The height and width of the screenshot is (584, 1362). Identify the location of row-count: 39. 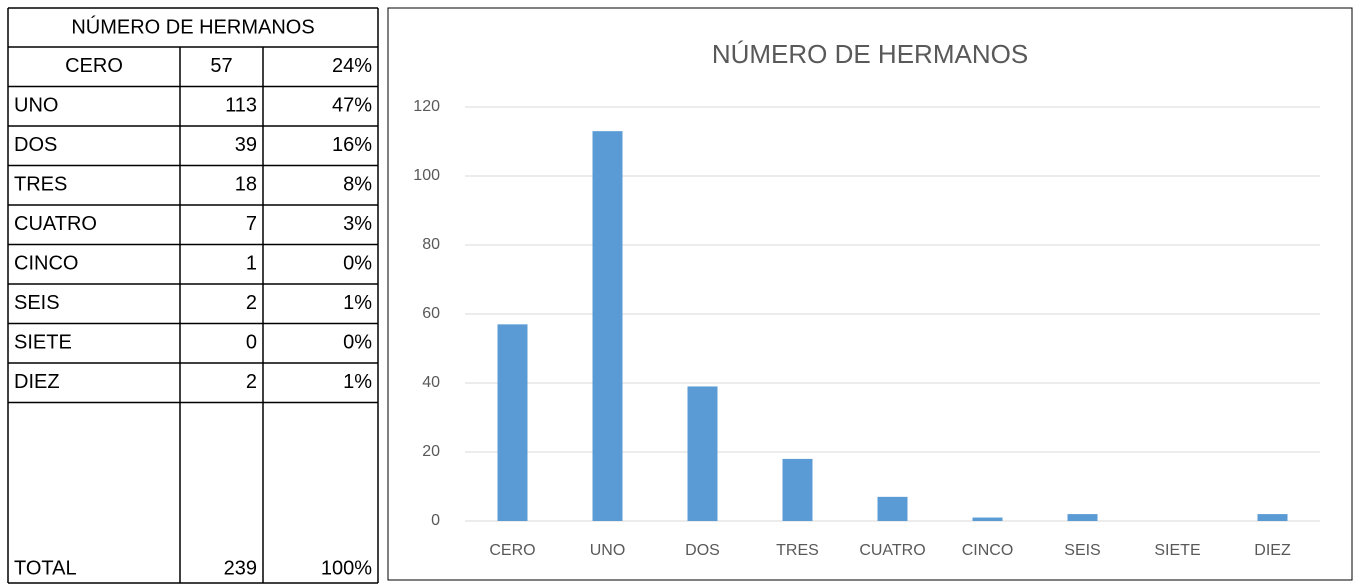
(246, 145).